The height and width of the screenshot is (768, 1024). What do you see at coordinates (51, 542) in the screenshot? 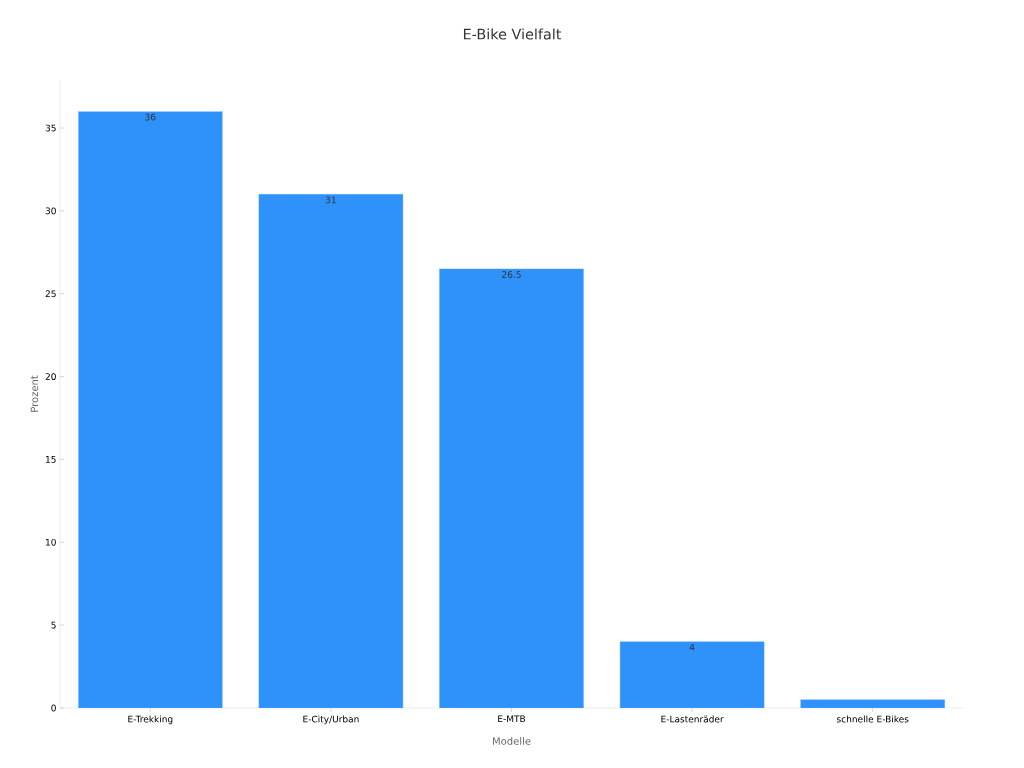
I see `y-tick-label: 10` at bounding box center [51, 542].